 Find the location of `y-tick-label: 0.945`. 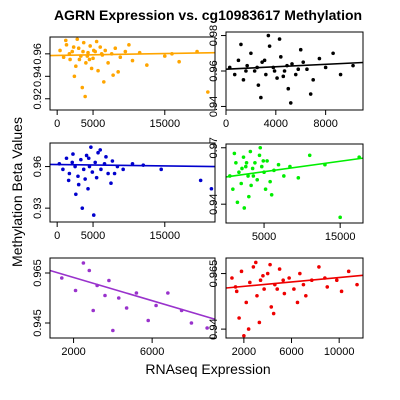

y-tick-label: 0.945 is located at coordinates (38, 323).